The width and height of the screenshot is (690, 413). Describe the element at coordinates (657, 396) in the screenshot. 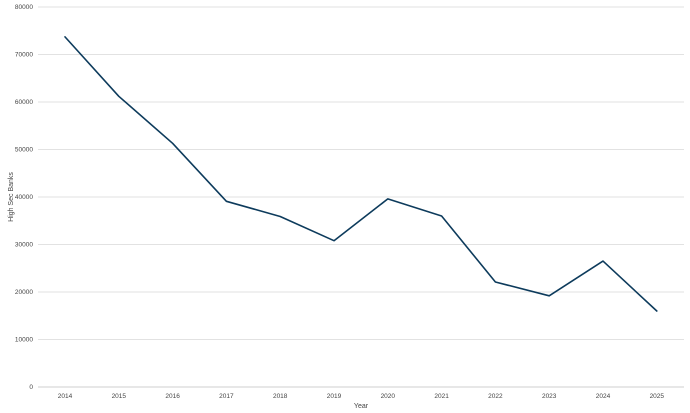

I see `x-tick-label: 2025` at that location.